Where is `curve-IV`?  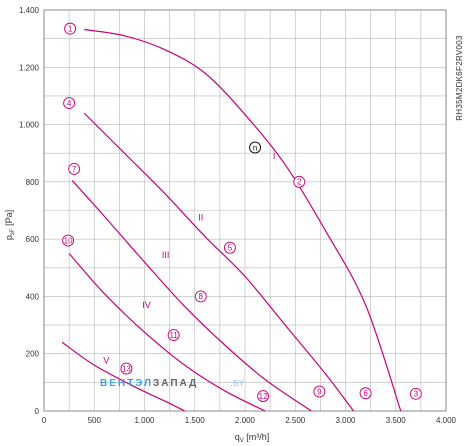
curve-IV is located at coordinates (167, 332).